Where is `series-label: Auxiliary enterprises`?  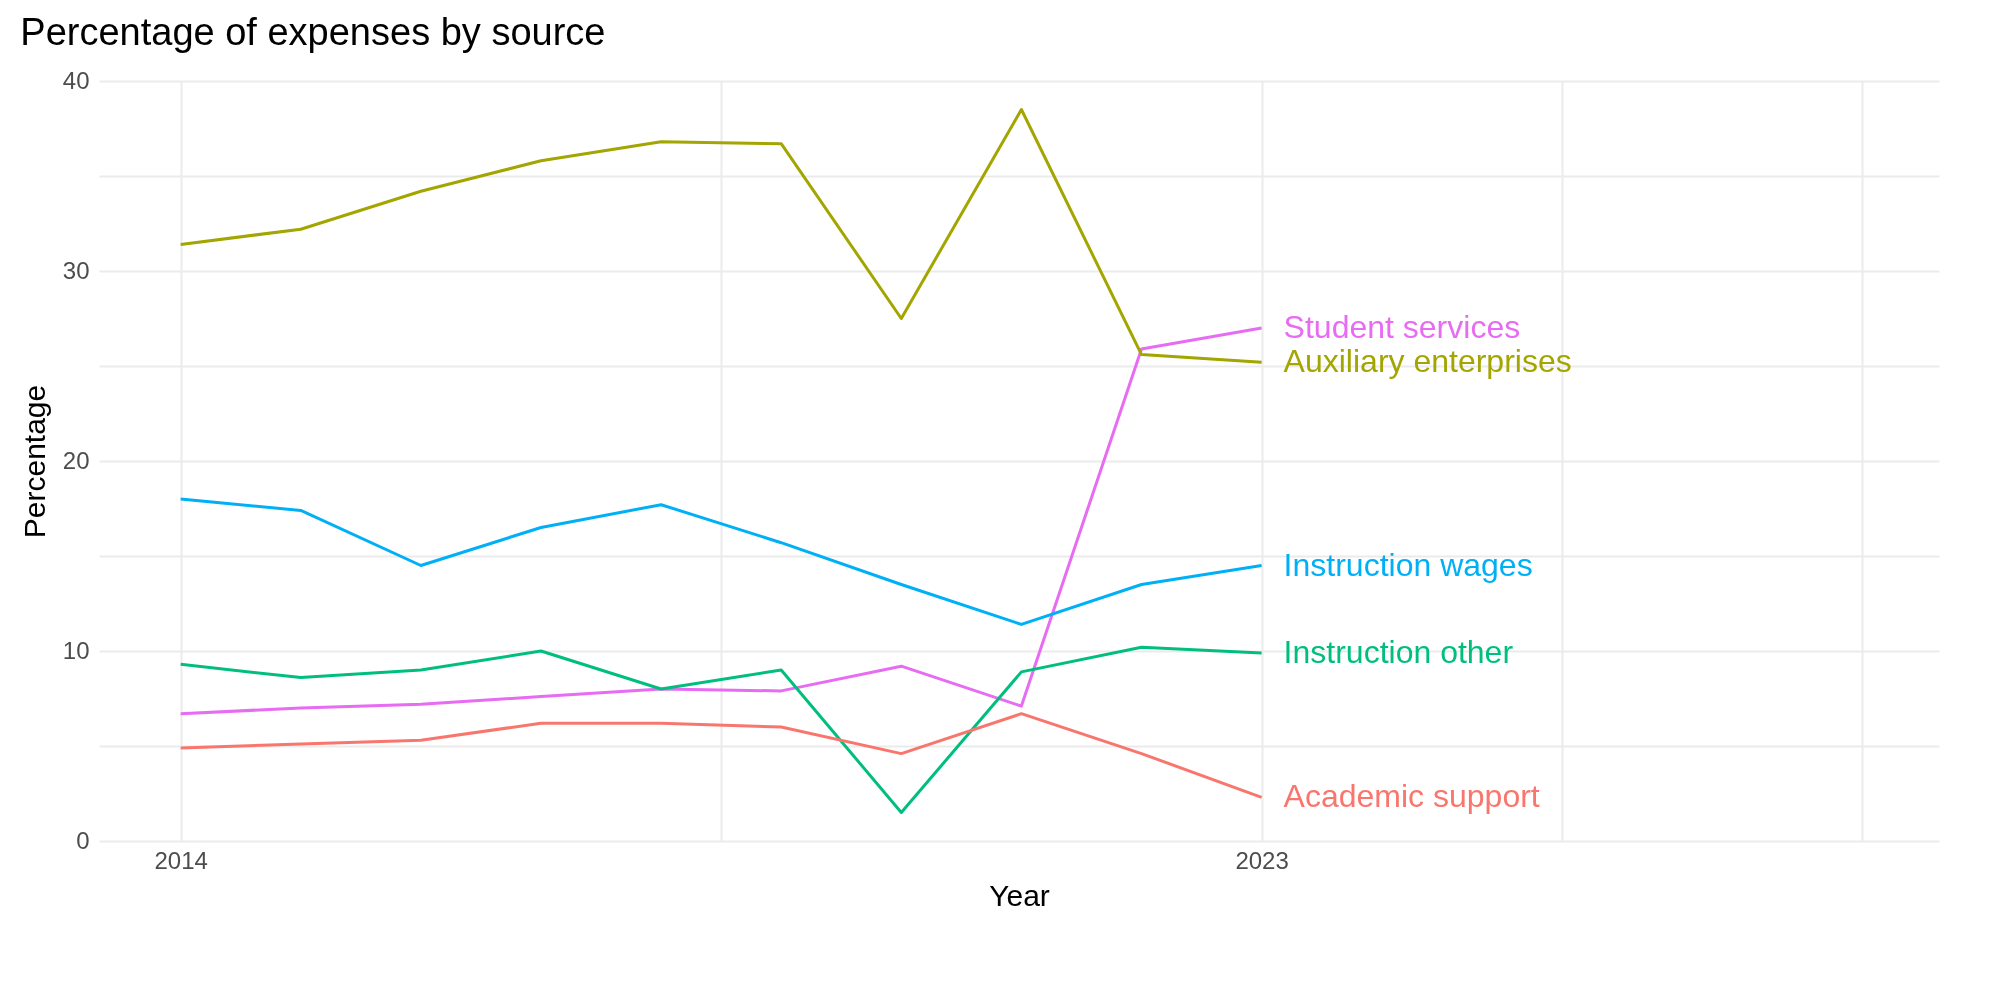 series-label: Auxiliary enterprises is located at coordinates (1427, 361).